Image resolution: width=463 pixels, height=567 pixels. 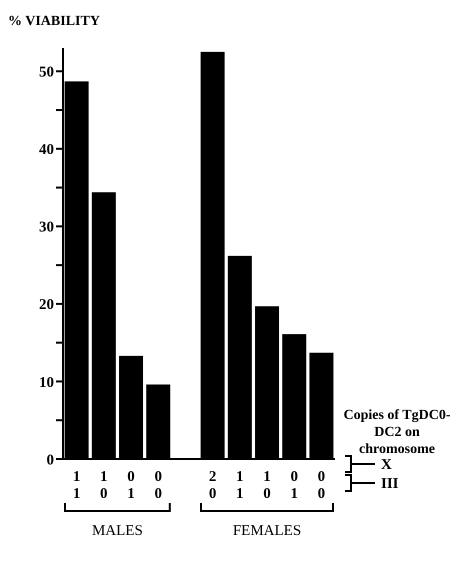 What do you see at coordinates (46, 72) in the screenshot?
I see `y-tick-label: 50` at bounding box center [46, 72].